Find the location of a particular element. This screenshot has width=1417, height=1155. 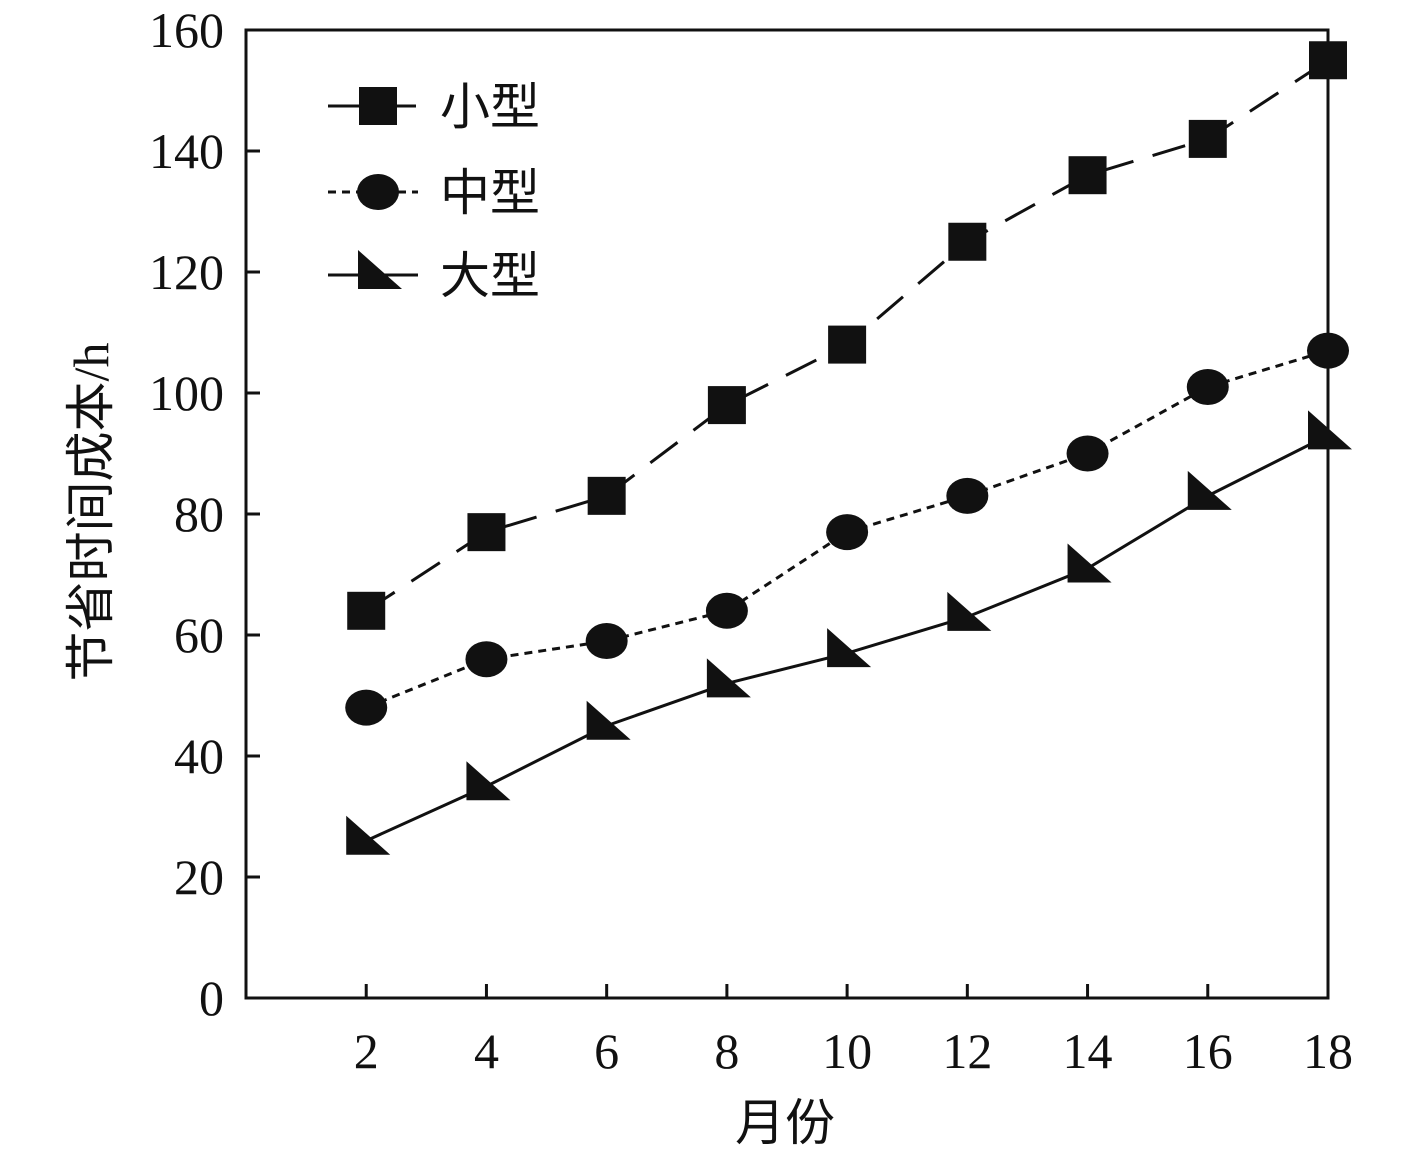

legend-label: 中型 is located at coordinates (490, 193).